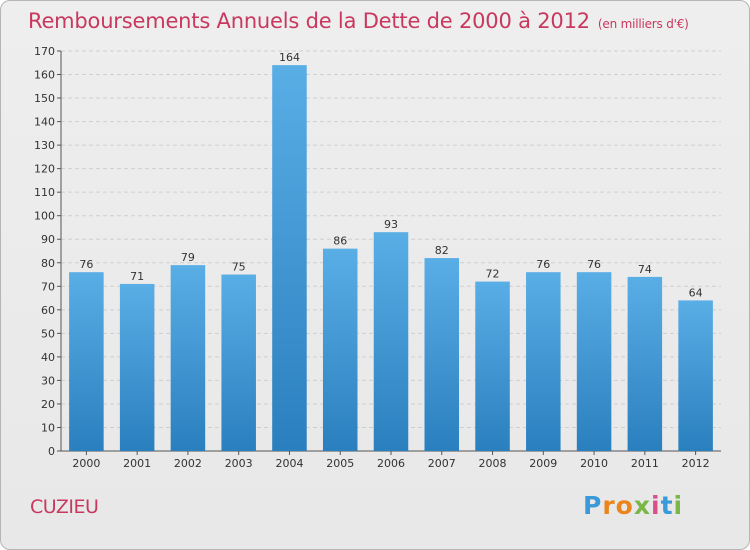  What do you see at coordinates (48, 333) in the screenshot?
I see `y-tick-label: 50` at bounding box center [48, 333].